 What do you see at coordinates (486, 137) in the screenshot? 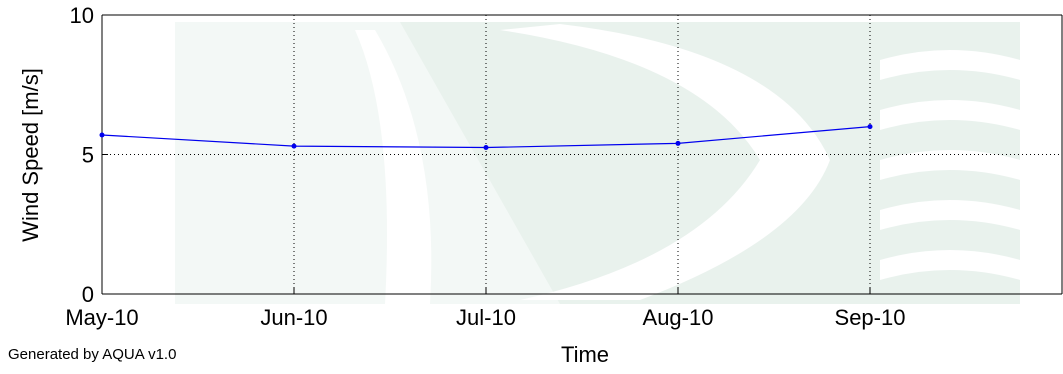
I see `data-series` at bounding box center [486, 137].